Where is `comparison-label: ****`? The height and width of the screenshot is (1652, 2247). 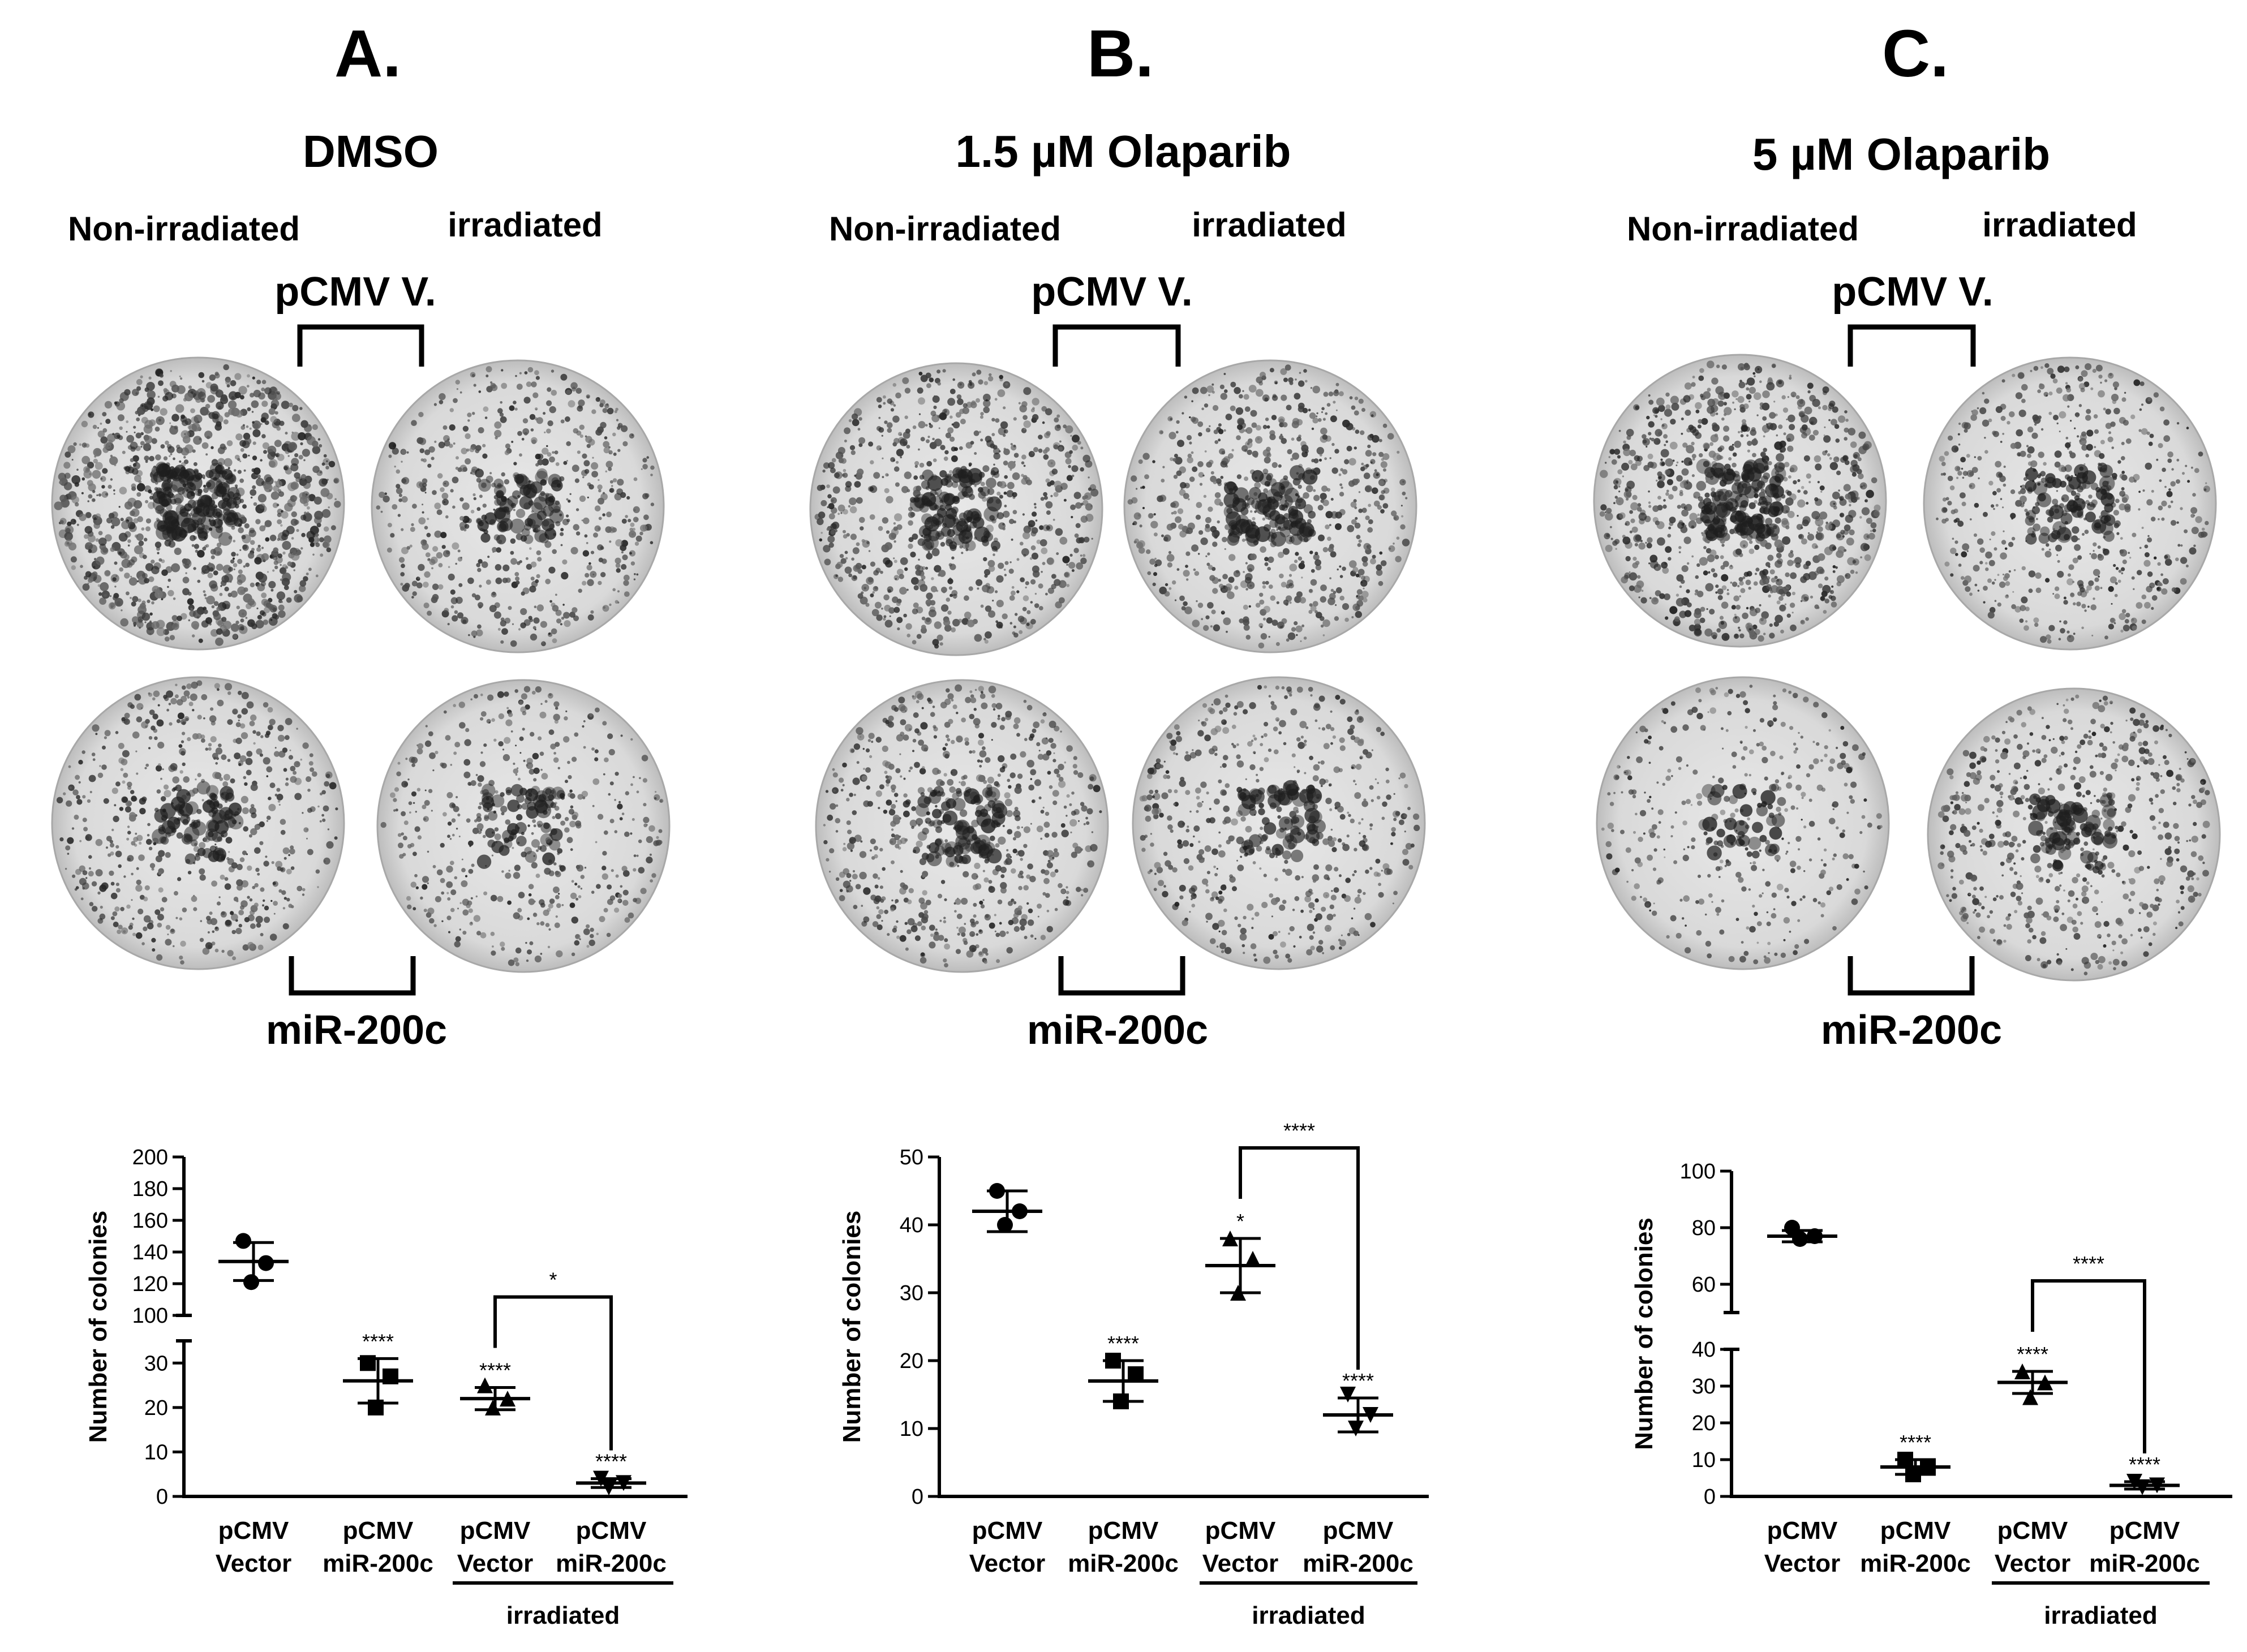
comparison-label: **** is located at coordinates (1299, 1130).